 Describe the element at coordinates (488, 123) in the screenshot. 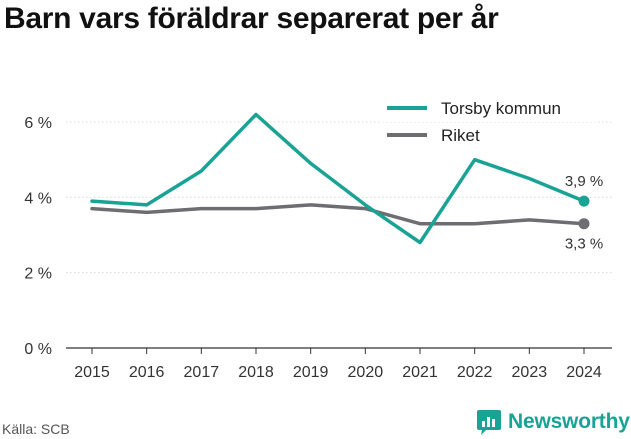

I see `legend: Torsby kommun Riket` at that location.